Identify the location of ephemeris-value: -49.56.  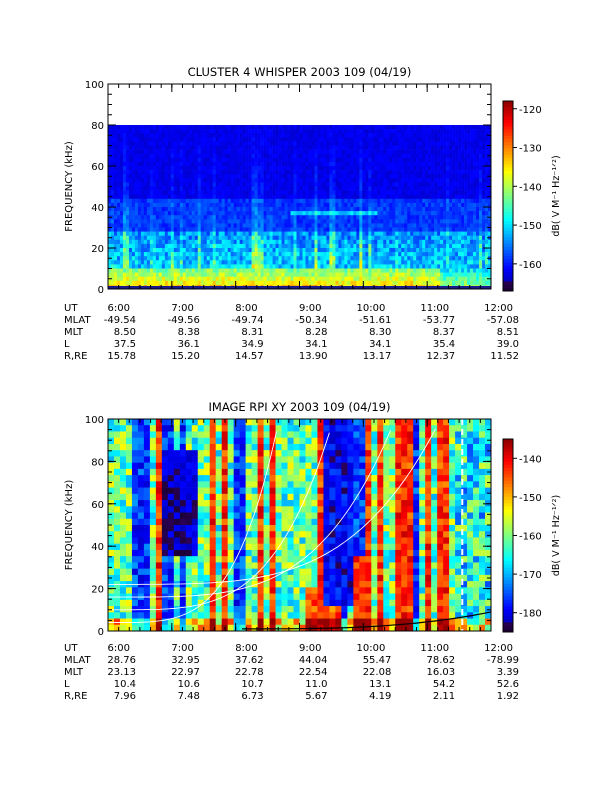
(183, 320).